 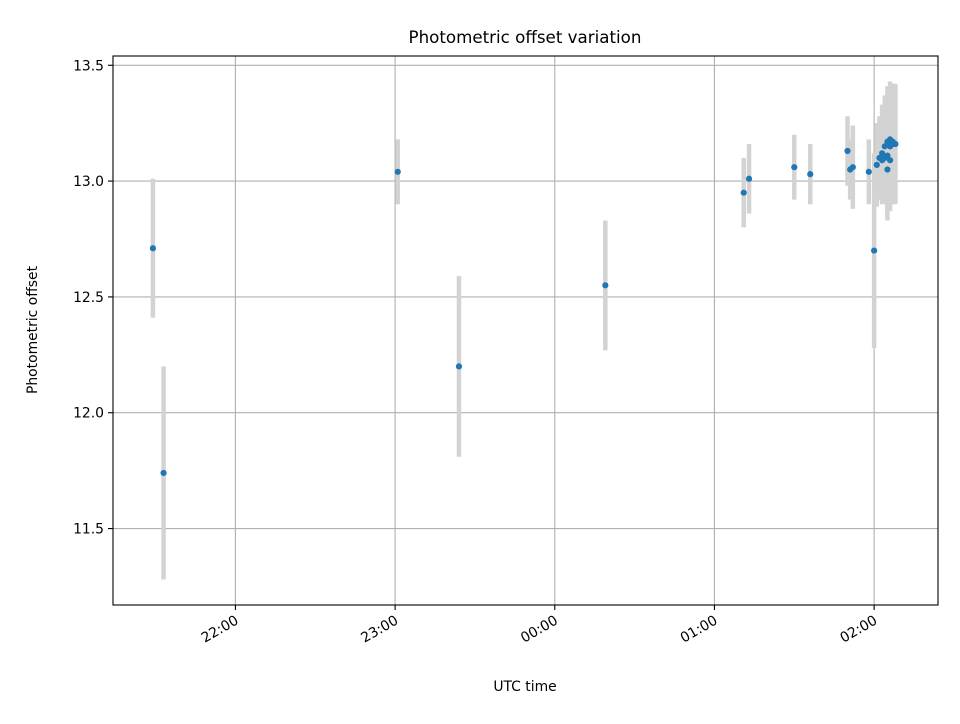 What do you see at coordinates (524, 687) in the screenshot?
I see `x-axis-label: UTC time` at bounding box center [524, 687].